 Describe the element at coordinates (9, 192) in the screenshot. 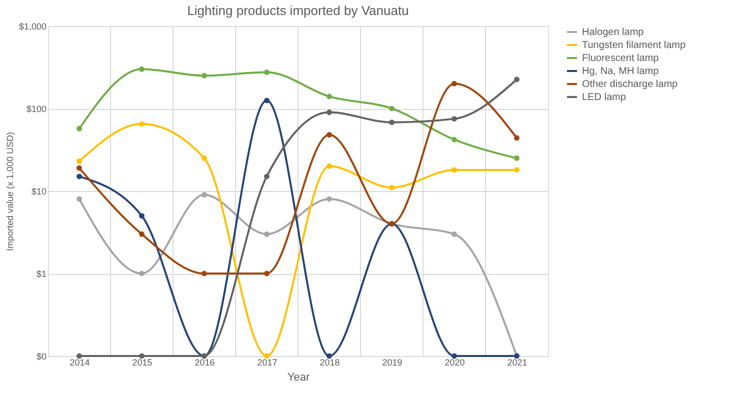

I see `y-axis-title: Imported value (x 1,000 USD)` at that location.